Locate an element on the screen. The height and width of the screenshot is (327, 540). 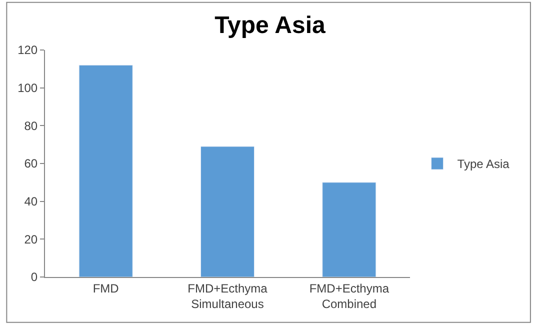
y-tick-label: 60 is located at coordinates (31, 163).